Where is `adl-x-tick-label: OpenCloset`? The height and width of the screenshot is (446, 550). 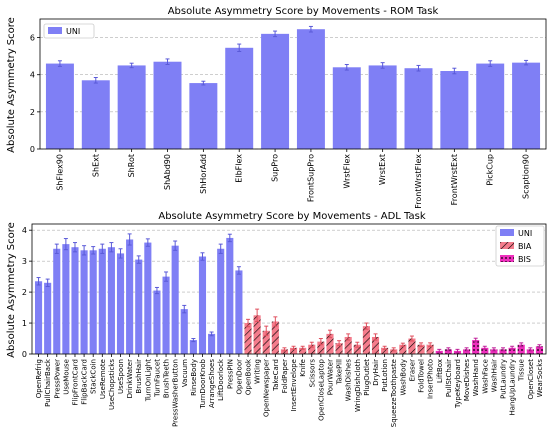
adl-x-tick-label: OpenCloset is located at coordinates (531, 379).